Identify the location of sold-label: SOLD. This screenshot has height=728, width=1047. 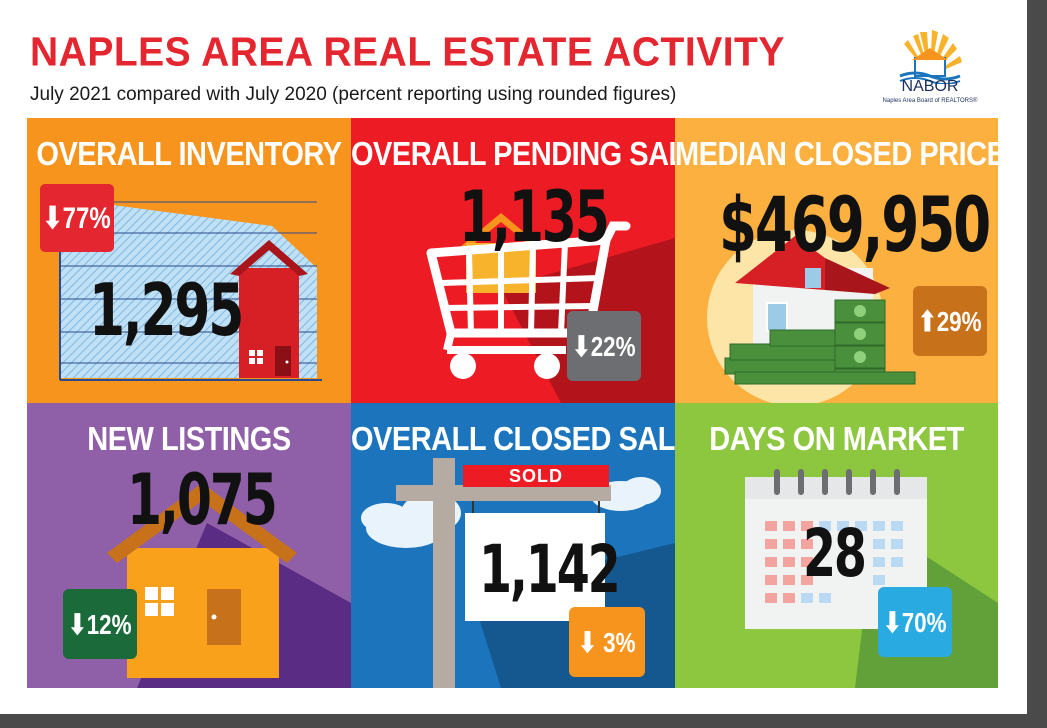
(535, 476).